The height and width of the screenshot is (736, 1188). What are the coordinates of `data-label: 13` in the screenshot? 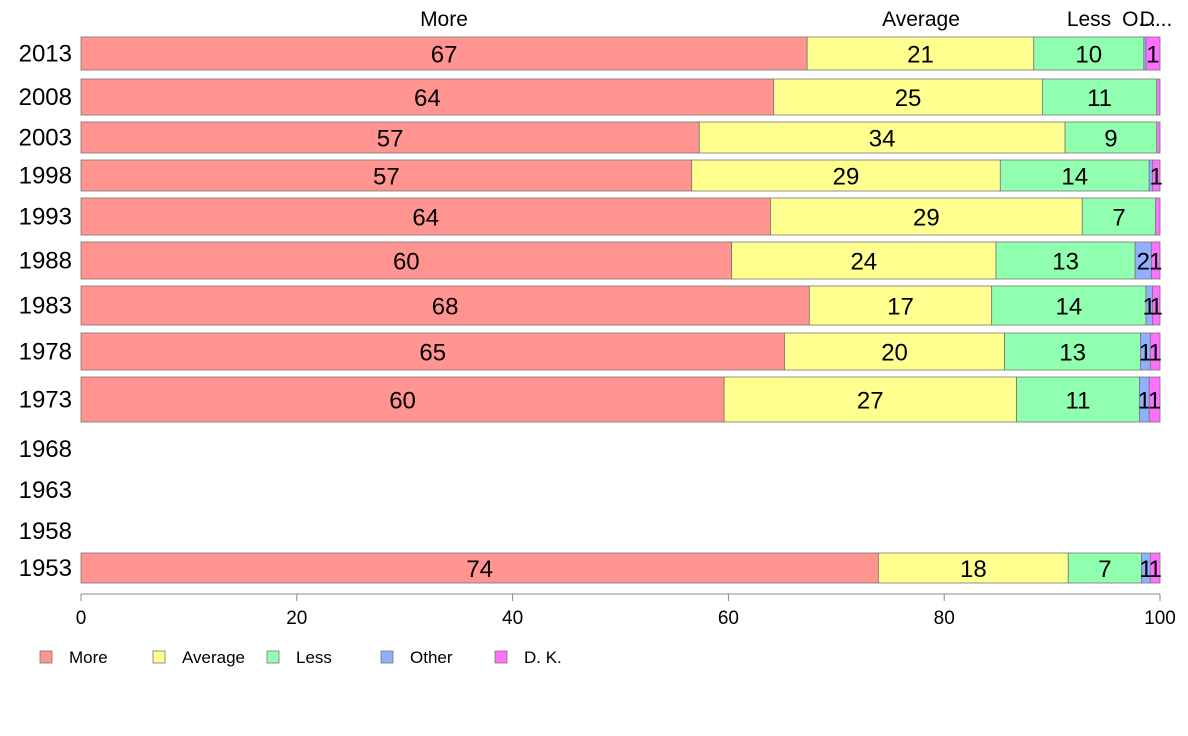 It's located at (1065, 262).